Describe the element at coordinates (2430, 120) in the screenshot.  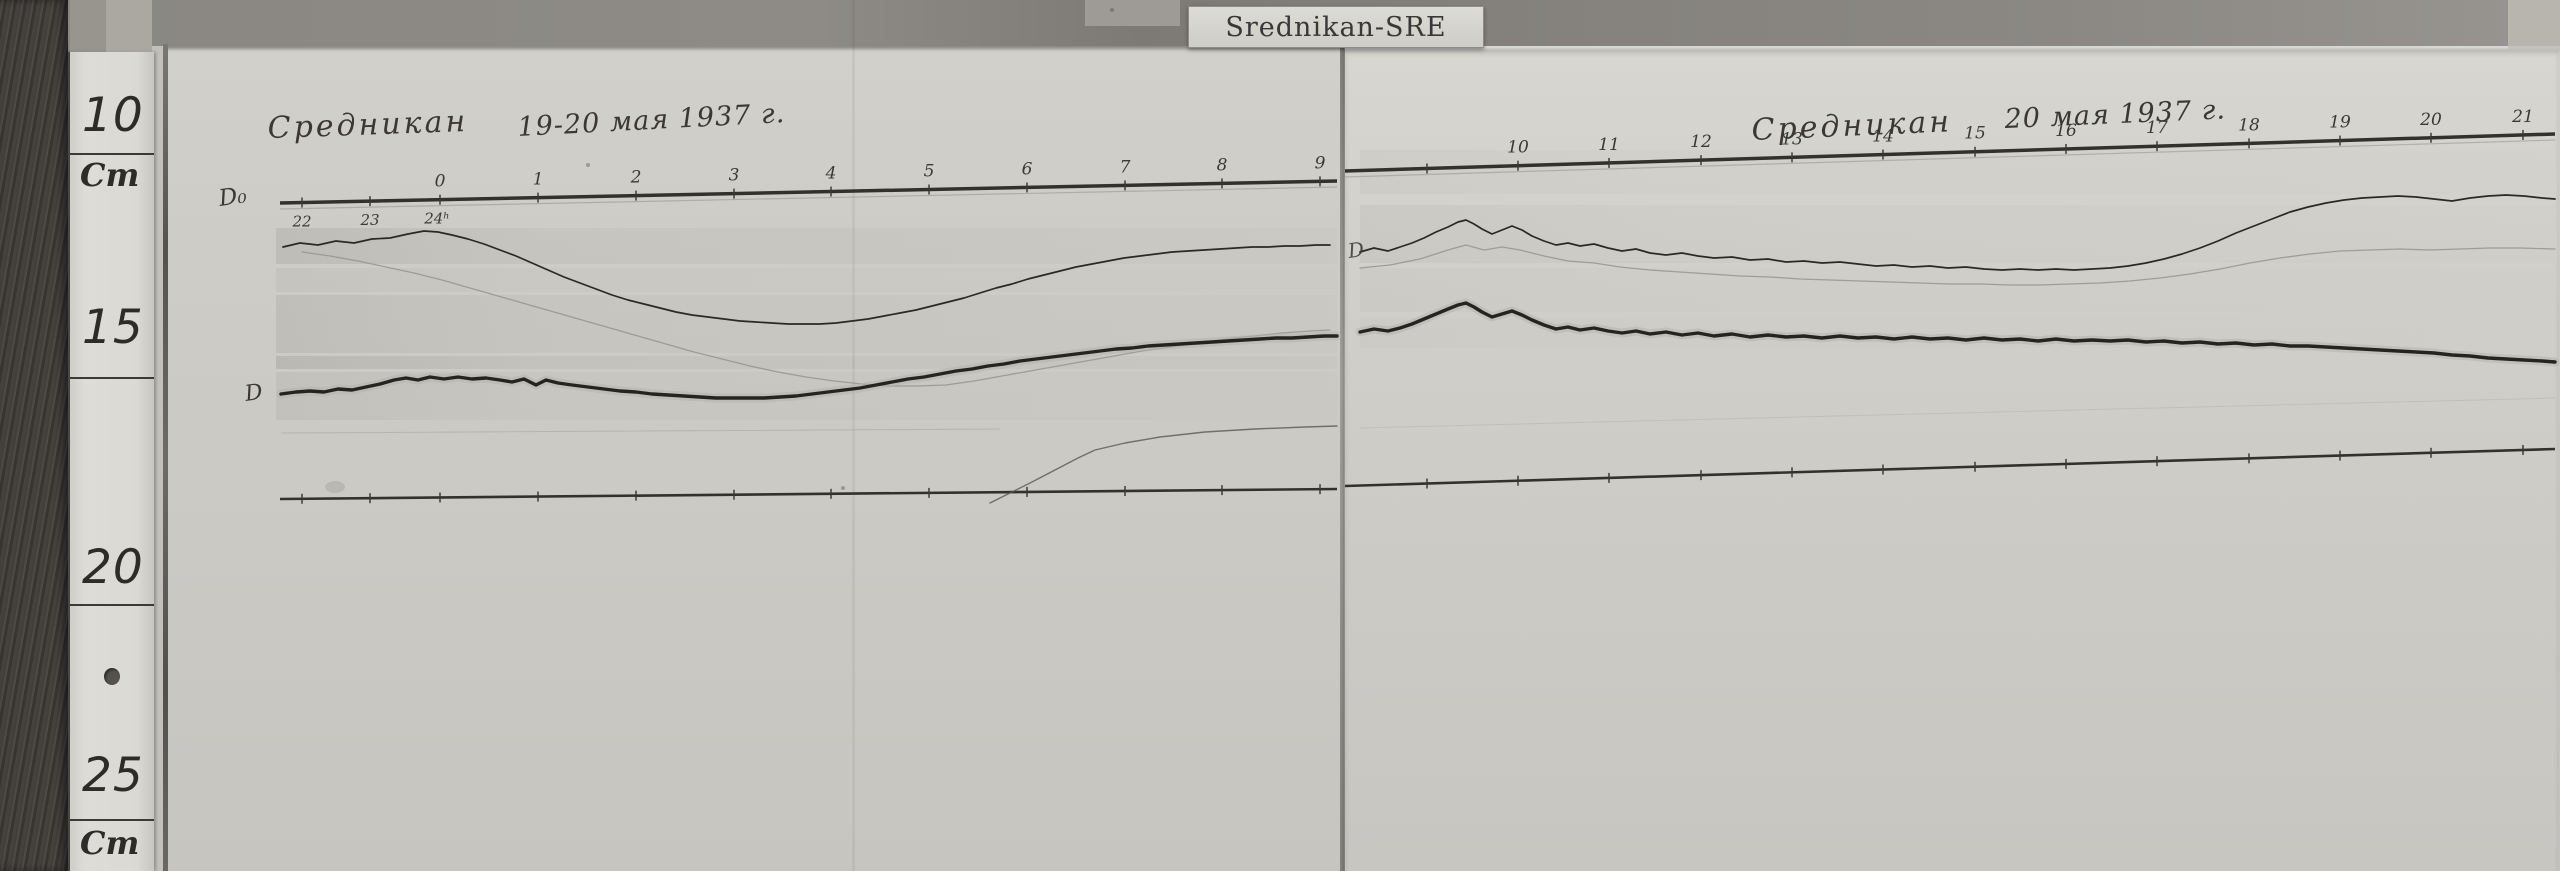
I see `hour-label: 20` at that location.